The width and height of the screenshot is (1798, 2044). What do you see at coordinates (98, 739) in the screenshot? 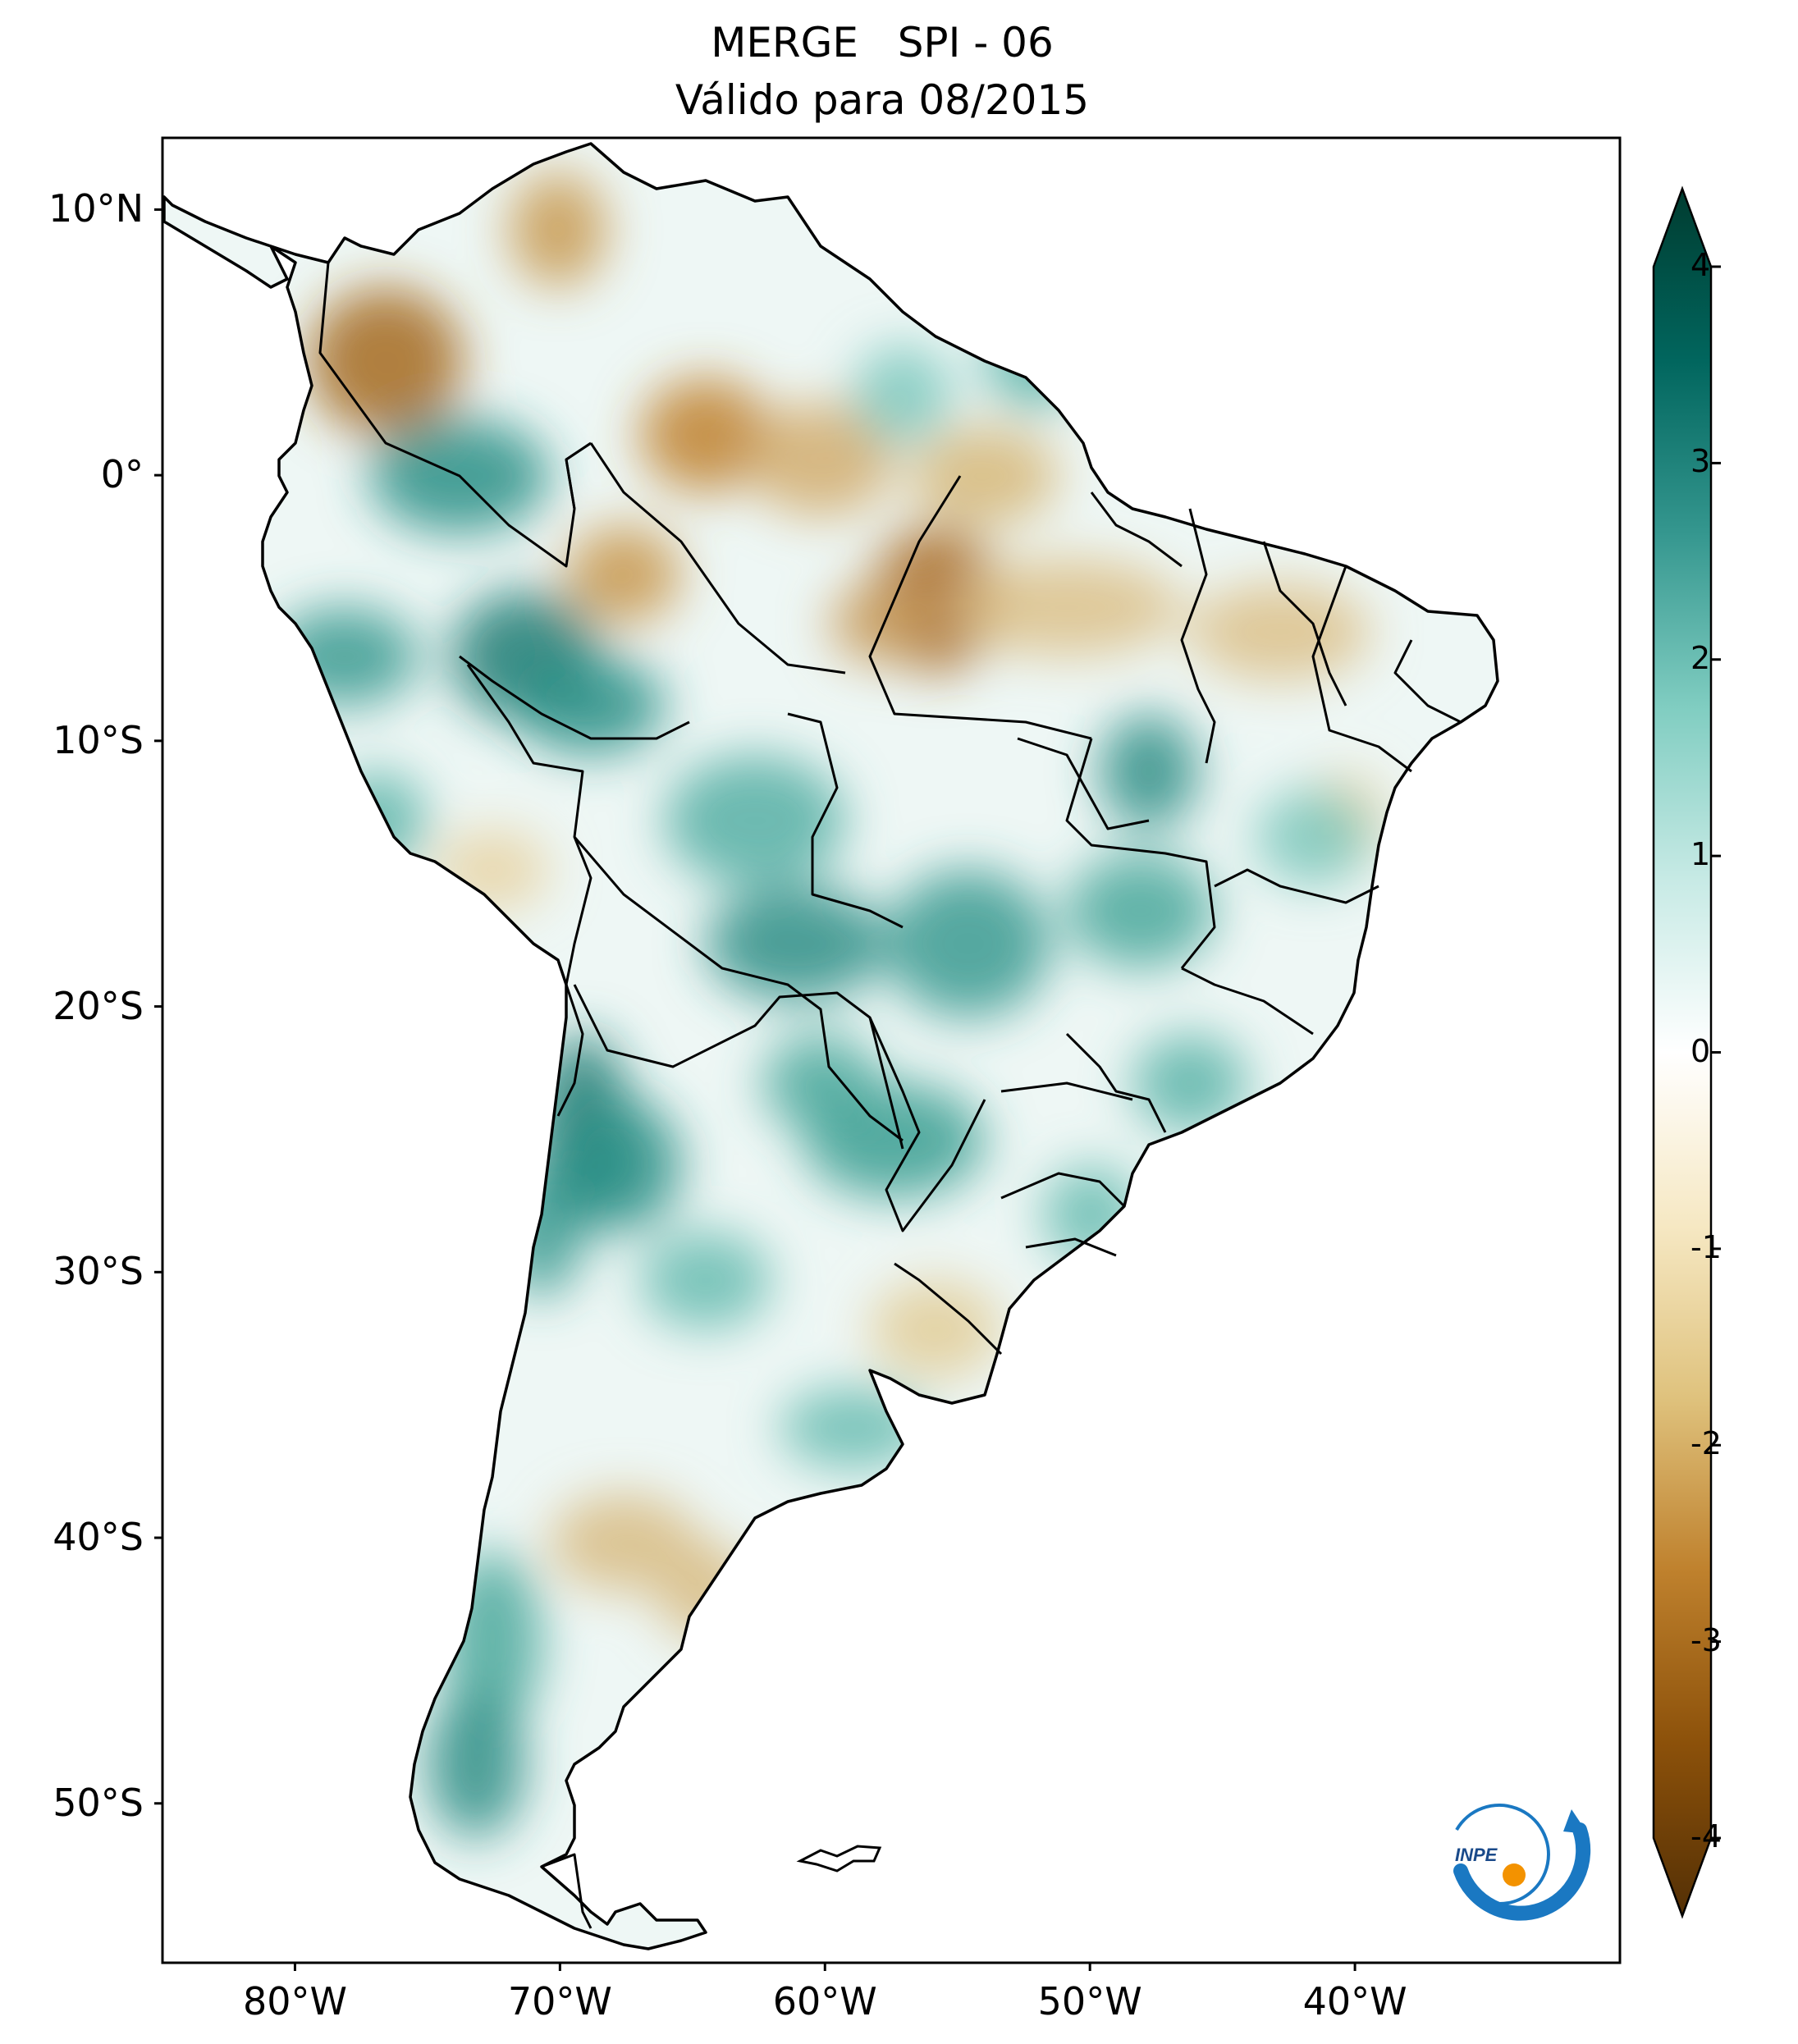
I see `lat-tick-label: 10°S` at bounding box center [98, 739].